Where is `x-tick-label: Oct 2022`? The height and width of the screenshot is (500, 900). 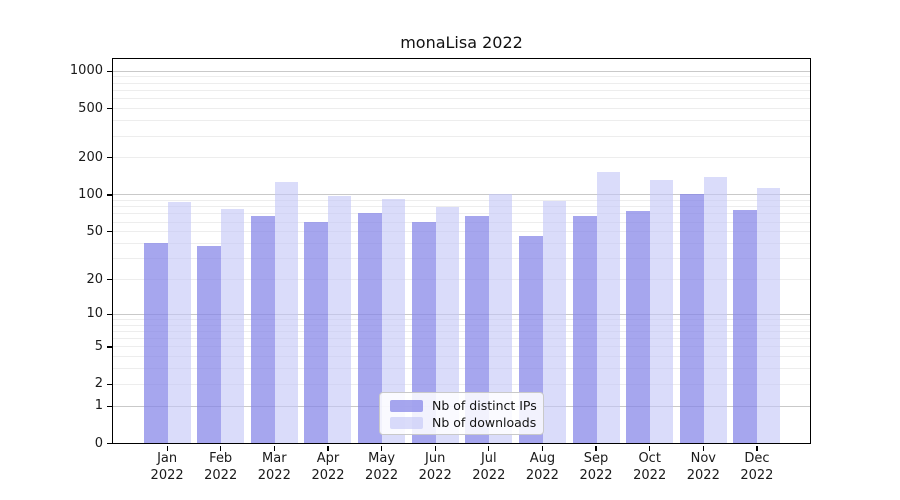 x-tick-label: Oct 2022 is located at coordinates (650, 467).